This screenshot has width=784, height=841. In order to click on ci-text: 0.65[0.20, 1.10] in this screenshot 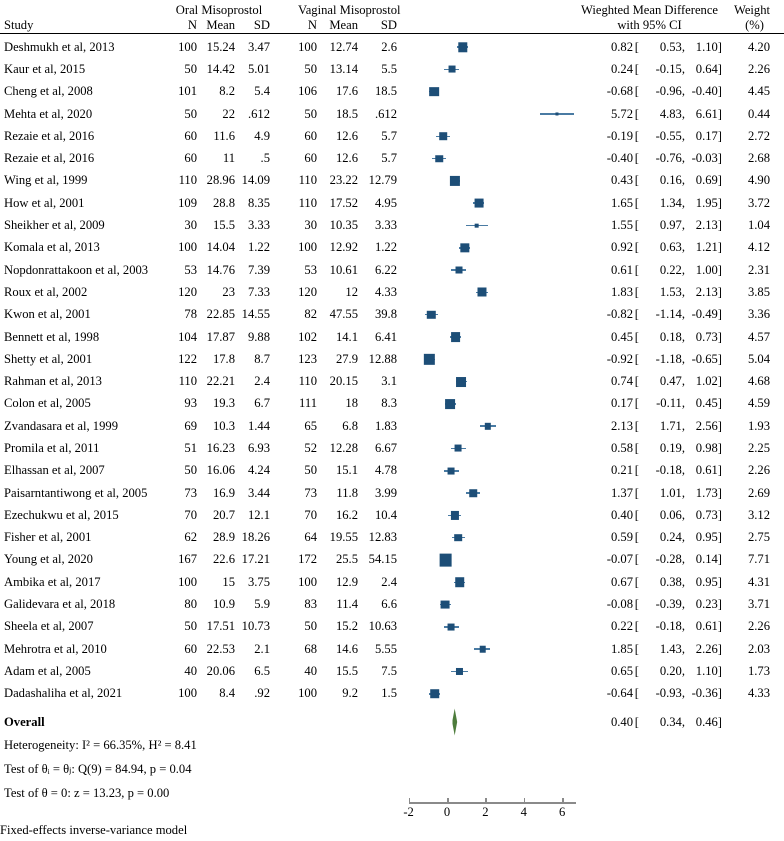, I will do `click(666, 670)`.